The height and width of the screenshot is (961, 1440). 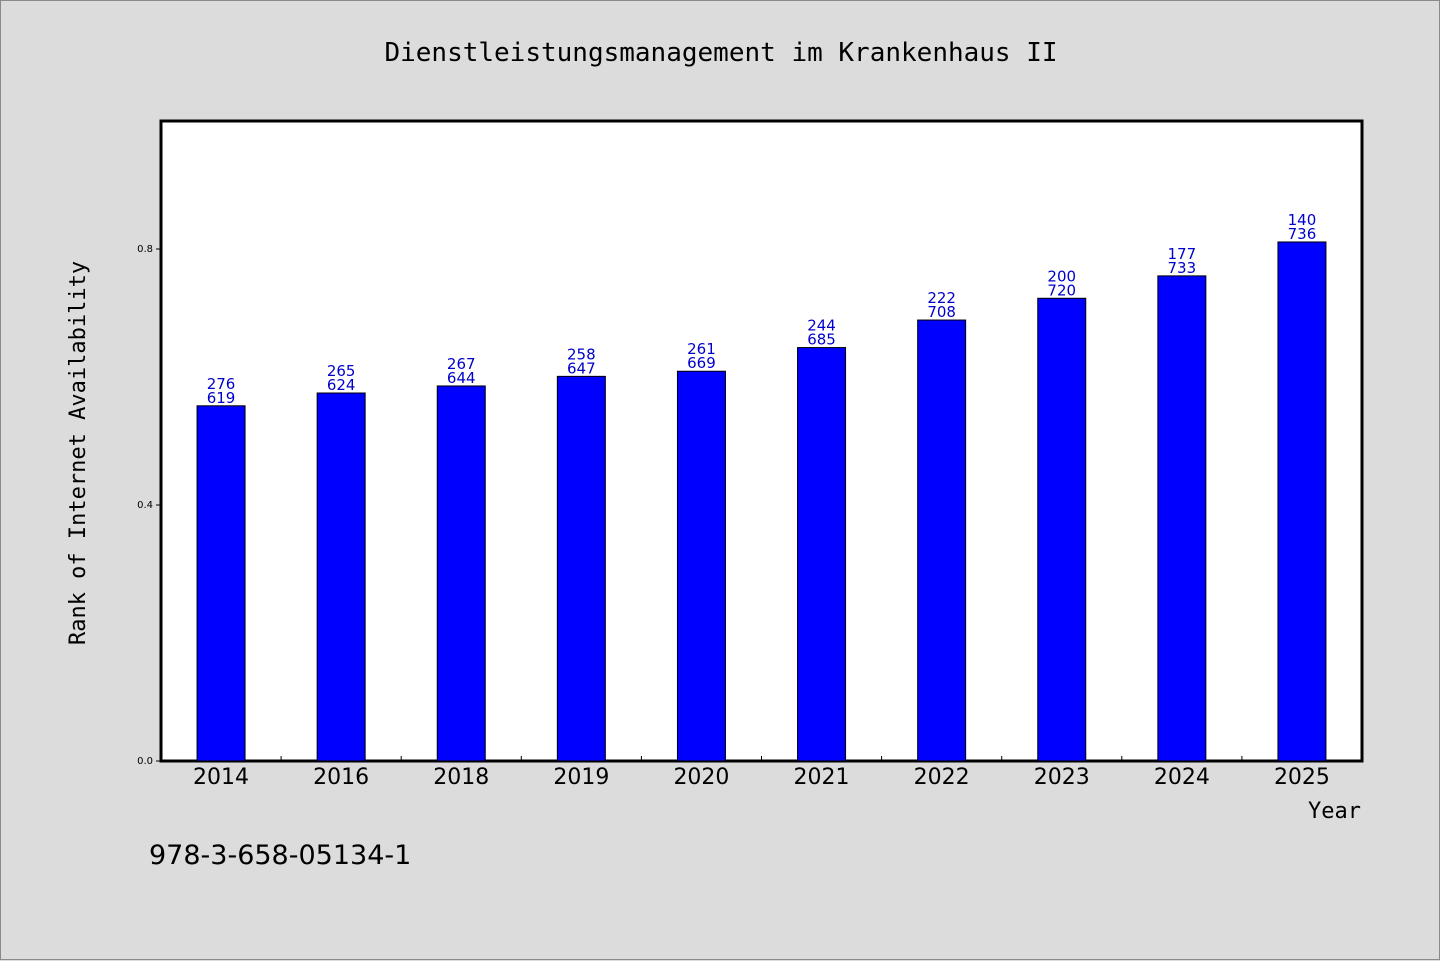 I want to click on y-tick-label: 0.8, so click(x=145, y=249).